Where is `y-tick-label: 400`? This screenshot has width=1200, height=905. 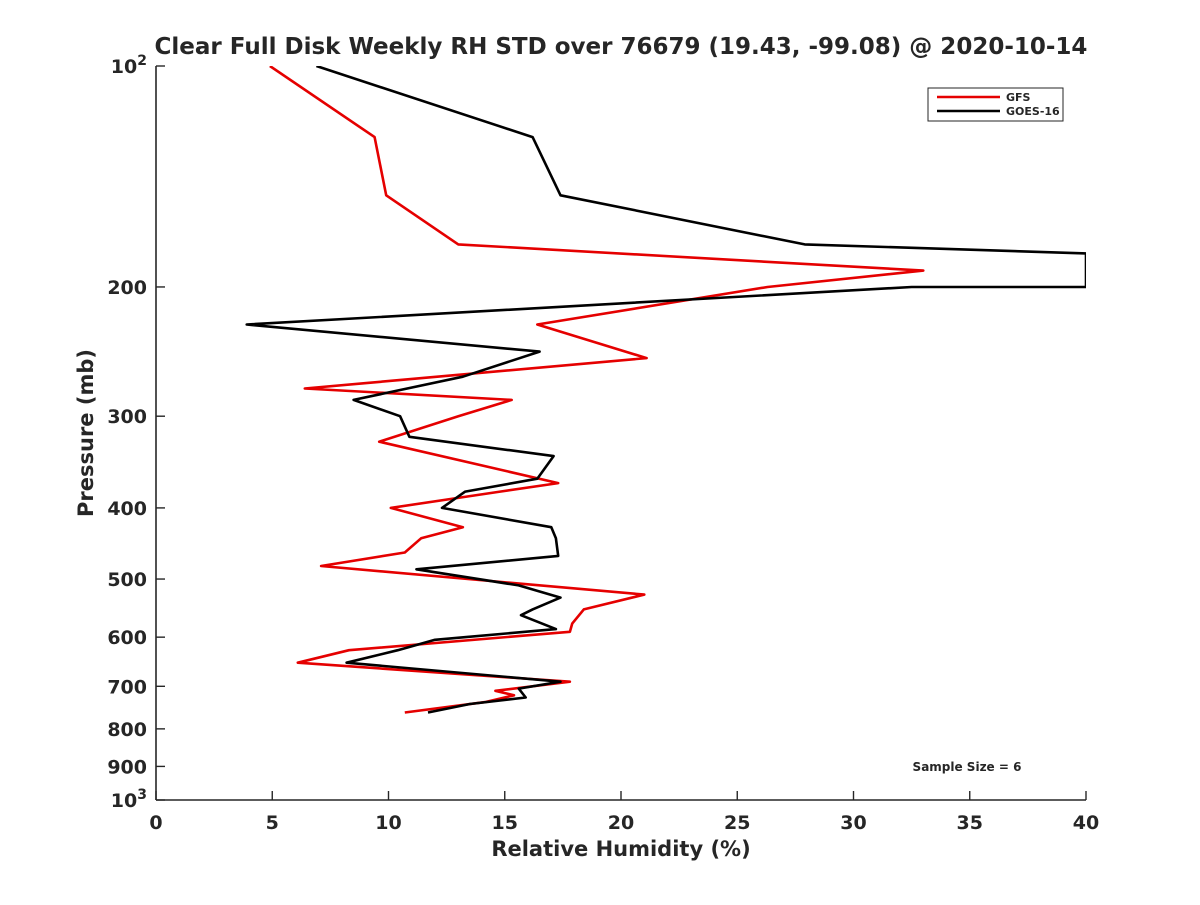 y-tick-label: 400 is located at coordinates (127, 509).